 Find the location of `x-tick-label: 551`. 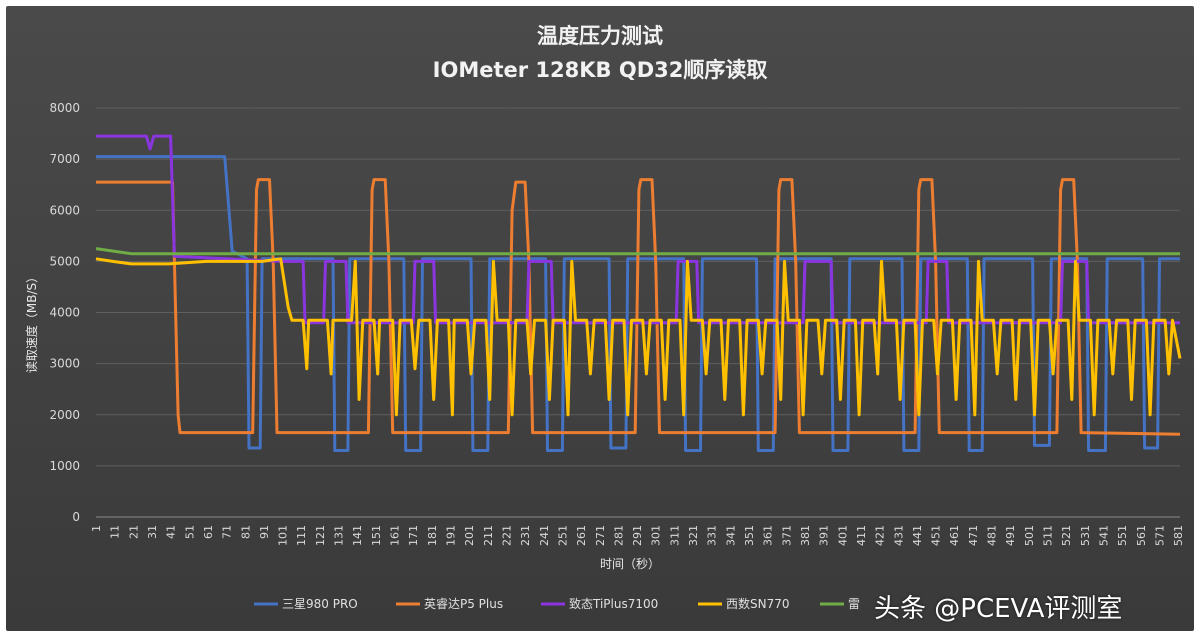

x-tick-label: 551 is located at coordinates (1122, 535).